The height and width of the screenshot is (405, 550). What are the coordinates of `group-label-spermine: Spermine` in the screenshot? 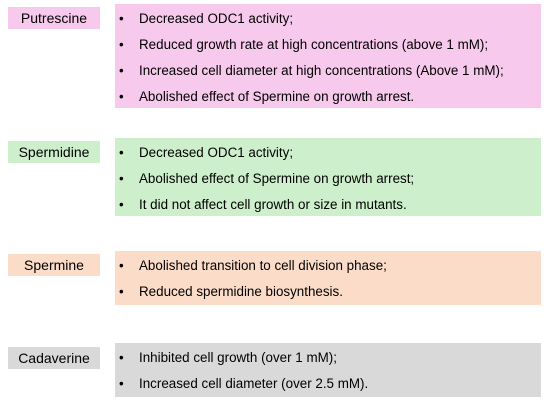 It's located at (54, 265).